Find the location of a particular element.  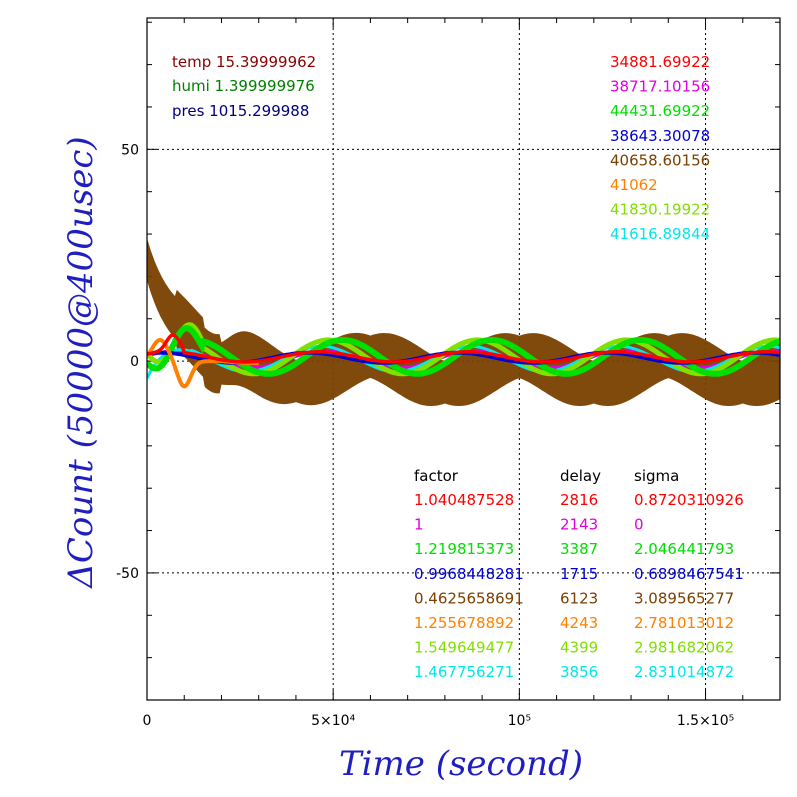

baseline-value: 40658.60156 is located at coordinates (660, 160).